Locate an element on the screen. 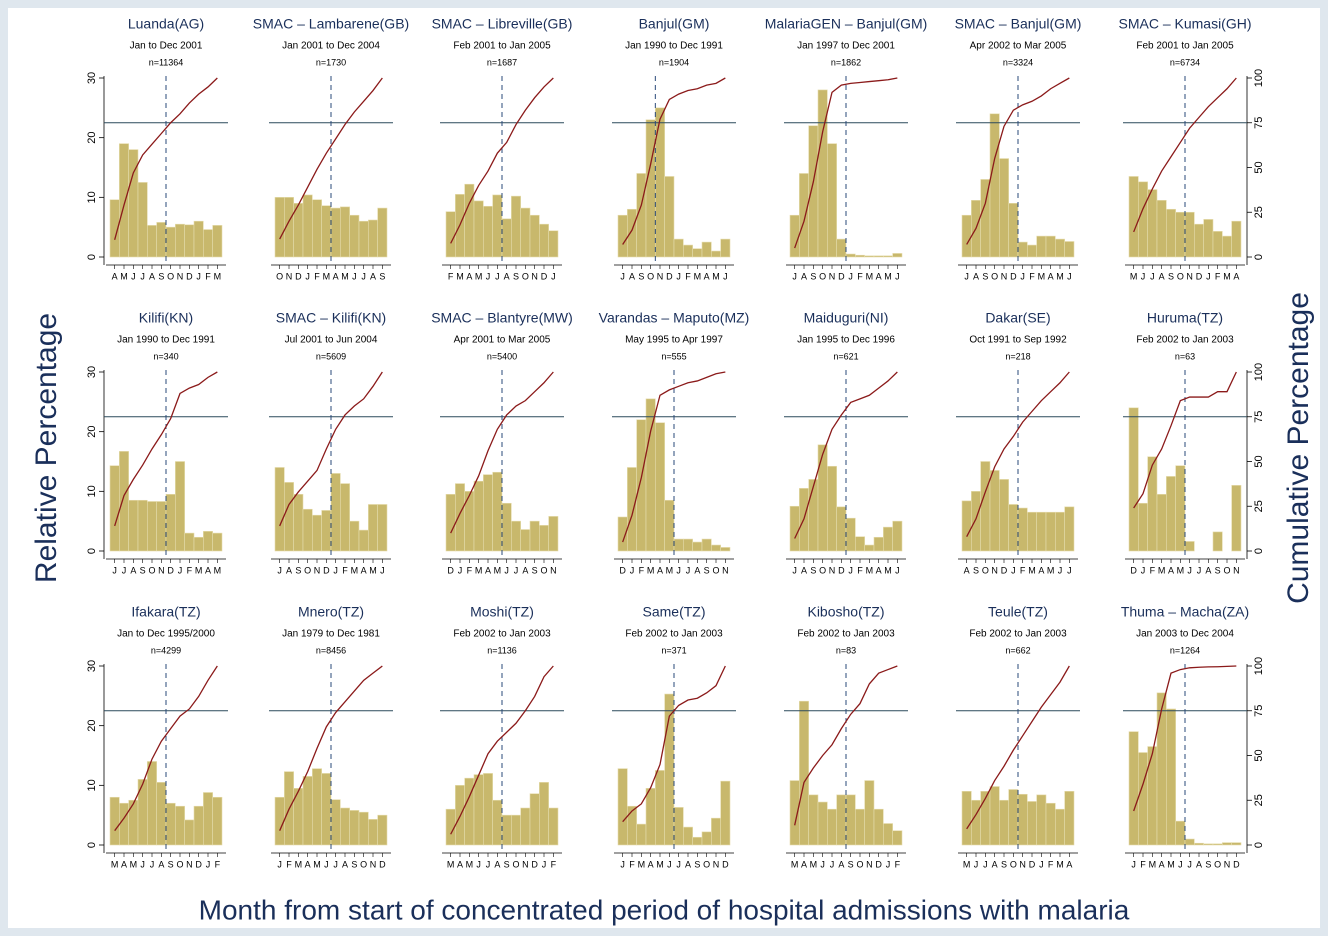 The width and height of the screenshot is (1328, 936). panel-title: SMAC – Libreville(GB) is located at coordinates (502, 24).